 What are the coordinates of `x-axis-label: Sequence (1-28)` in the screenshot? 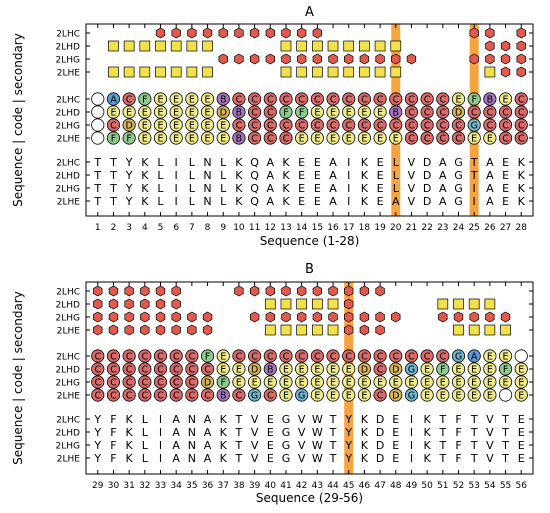 It's located at (310, 241).